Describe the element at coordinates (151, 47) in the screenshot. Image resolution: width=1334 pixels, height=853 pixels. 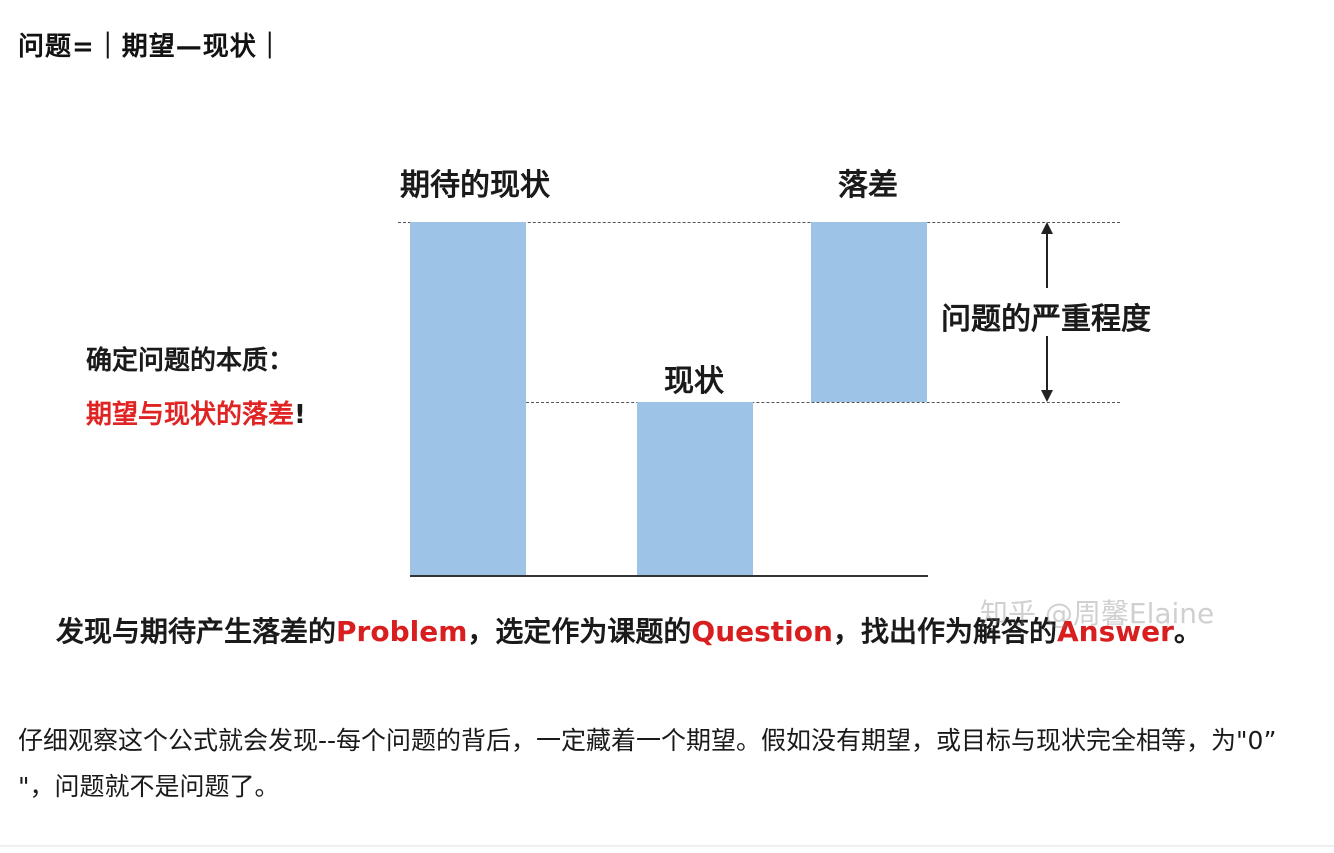
I see `section-heading: 问题=｜期望—现状｜` at that location.